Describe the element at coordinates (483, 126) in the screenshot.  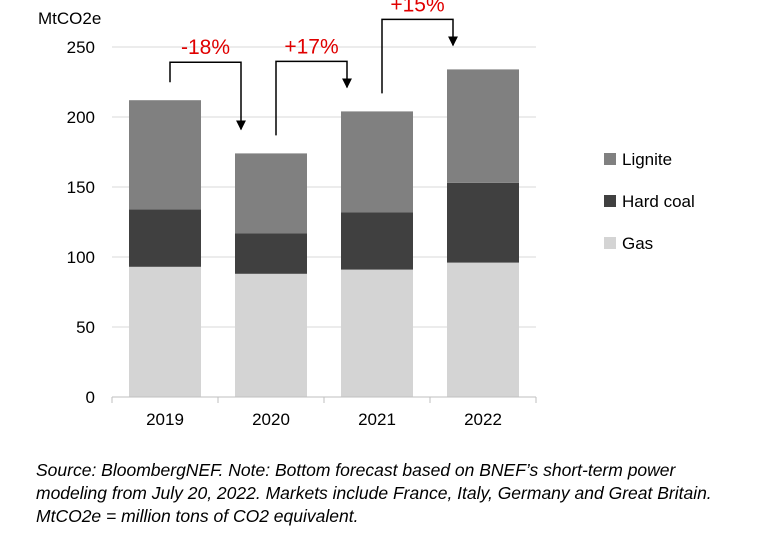
I see `bar-lignite-2022` at that location.